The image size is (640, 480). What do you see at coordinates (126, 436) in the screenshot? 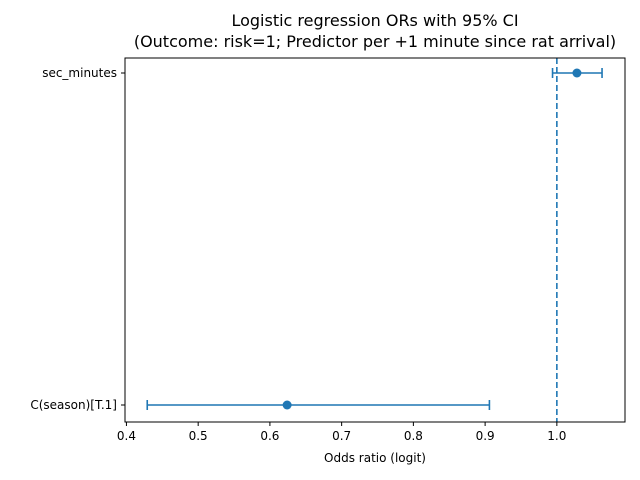
I see `x-tick-label: 0.4` at bounding box center [126, 436].